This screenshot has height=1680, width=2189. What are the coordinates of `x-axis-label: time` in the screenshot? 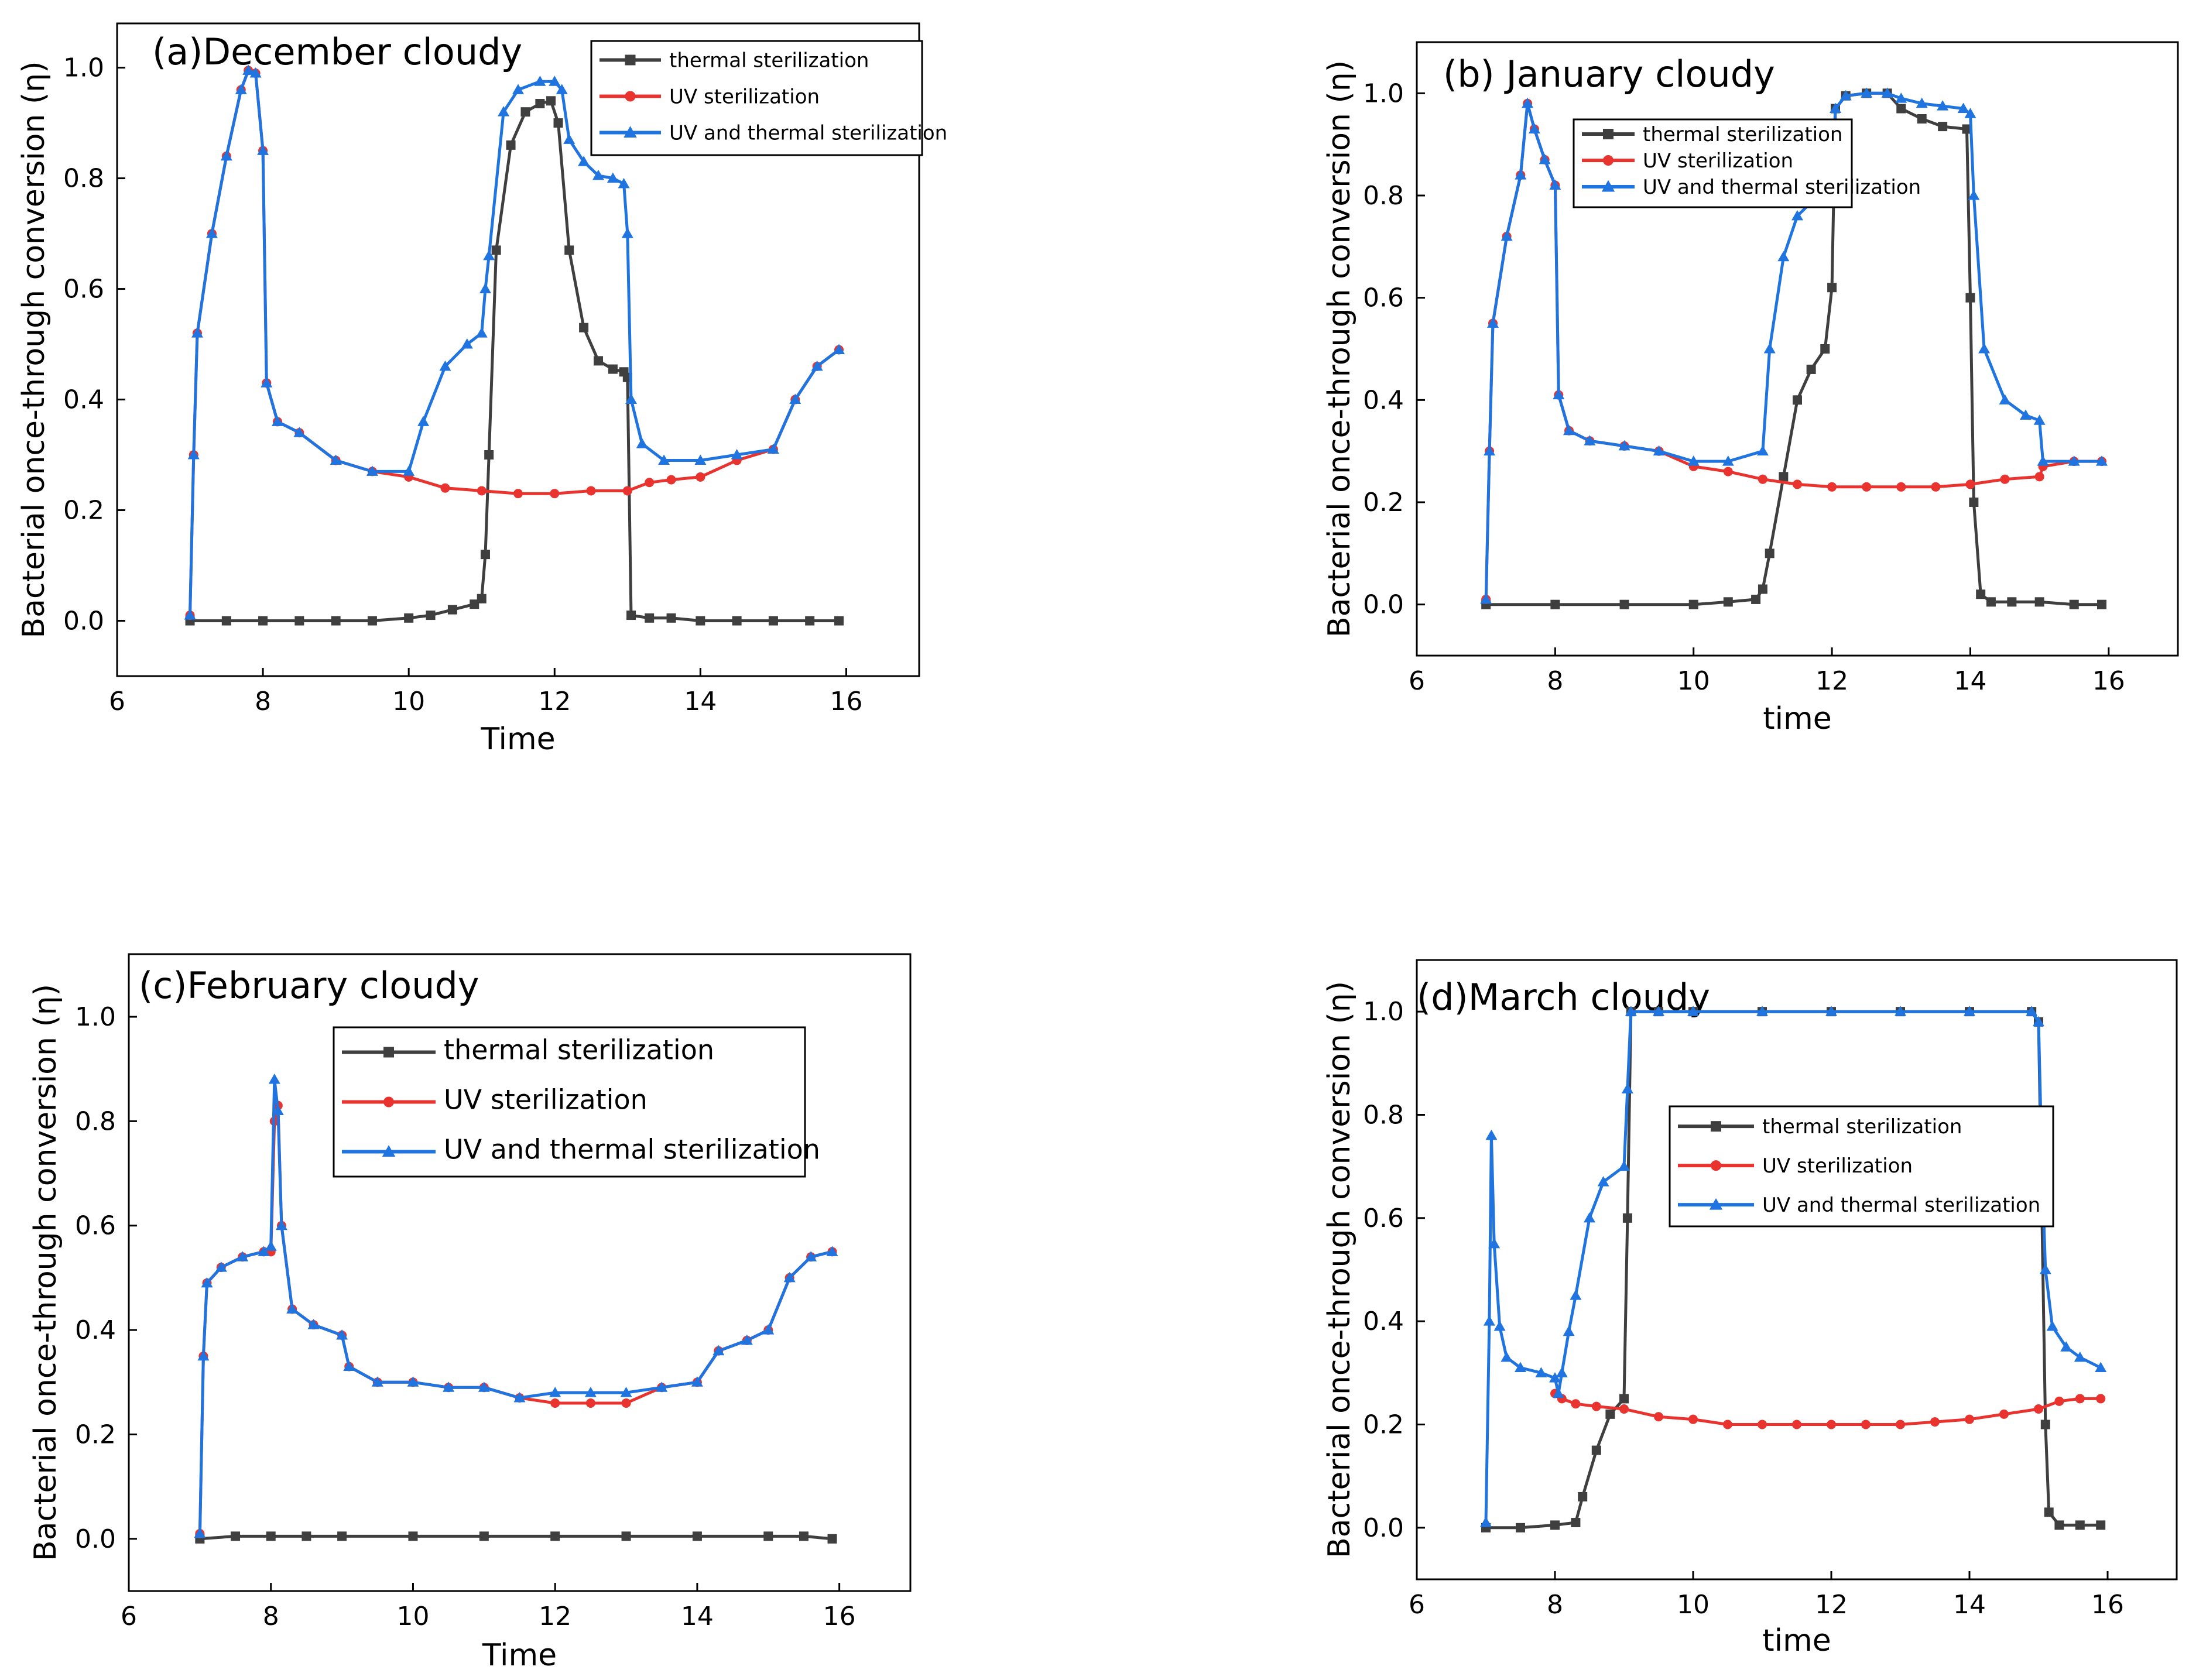 It's located at (1797, 718).